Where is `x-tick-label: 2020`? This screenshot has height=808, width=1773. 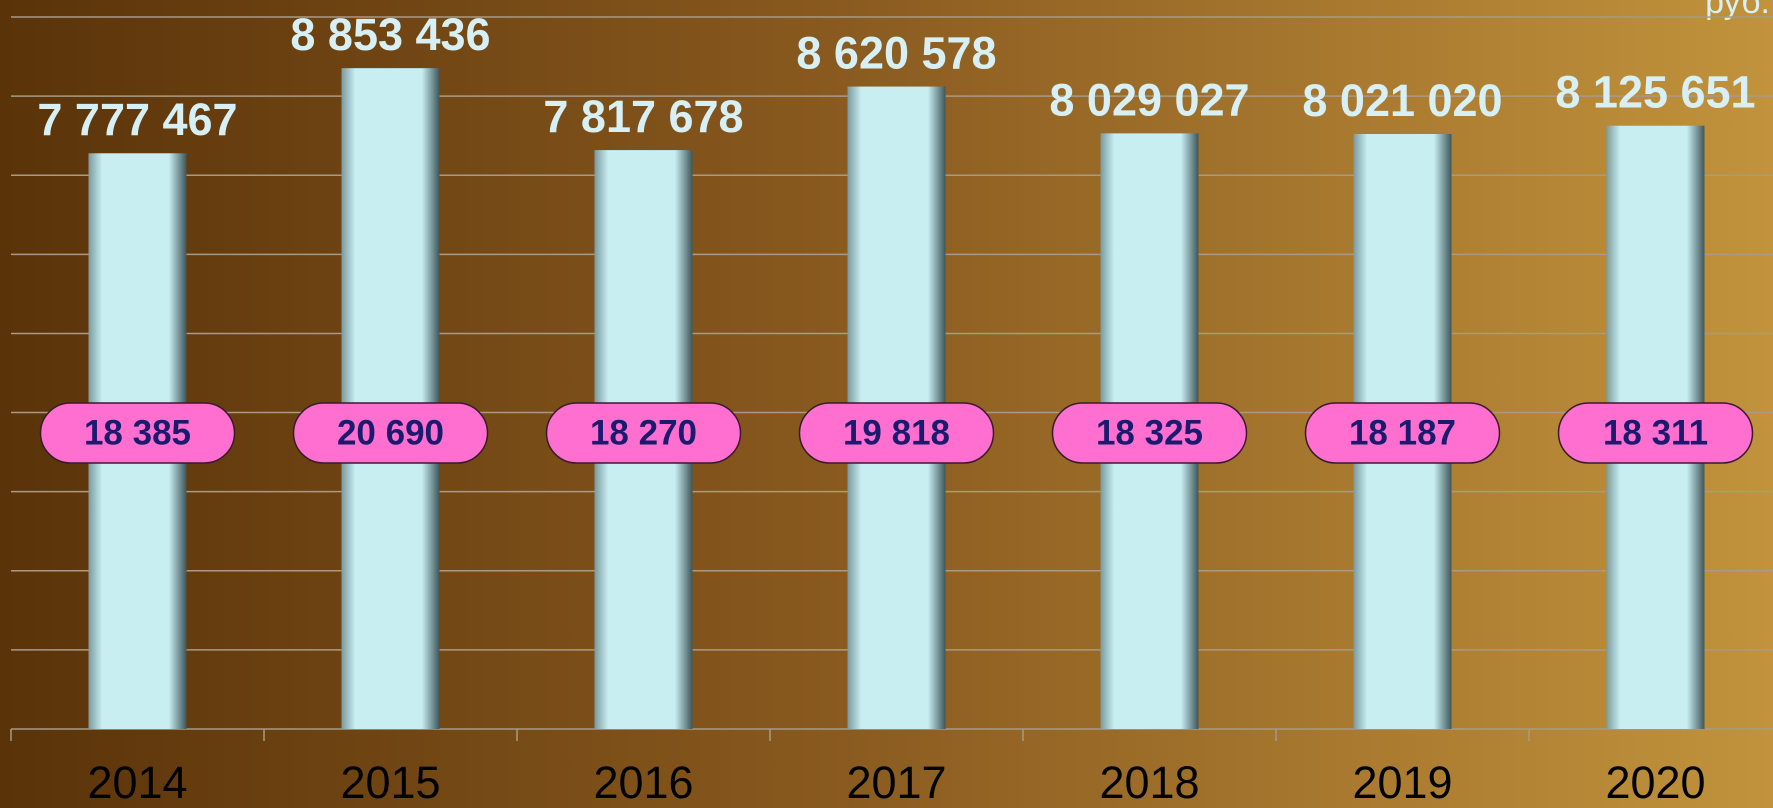
x-tick-label: 2020 is located at coordinates (1655, 782).